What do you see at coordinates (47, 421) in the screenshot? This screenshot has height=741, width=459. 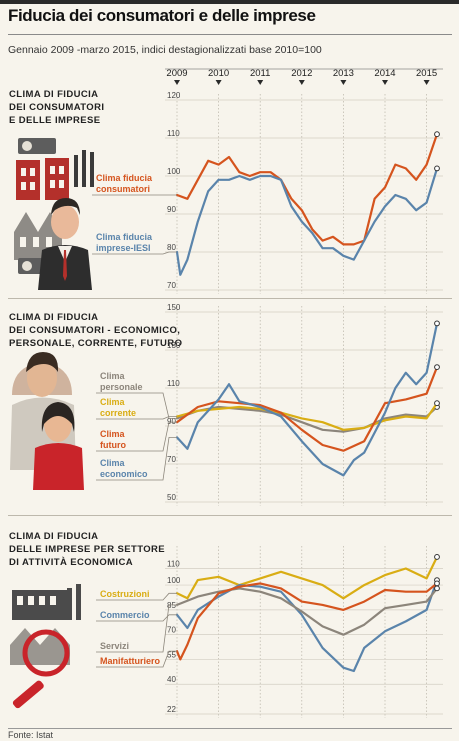 I see `people-illustration` at bounding box center [47, 421].